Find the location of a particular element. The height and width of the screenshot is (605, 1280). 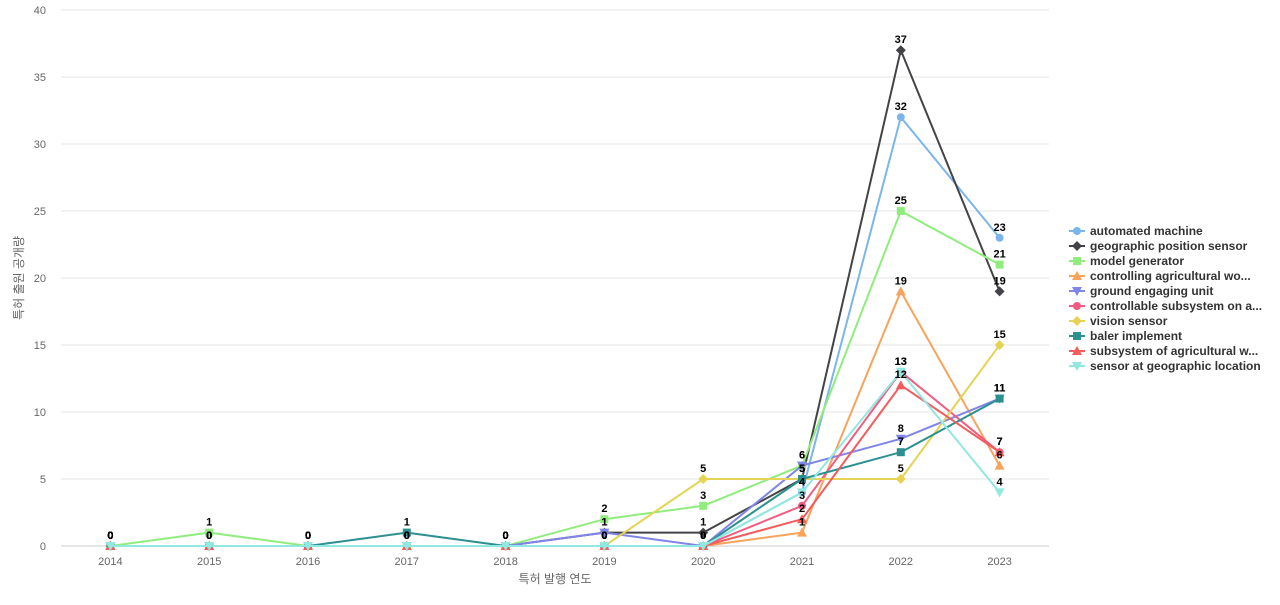

x-tick-label: 2022 is located at coordinates (901, 562).